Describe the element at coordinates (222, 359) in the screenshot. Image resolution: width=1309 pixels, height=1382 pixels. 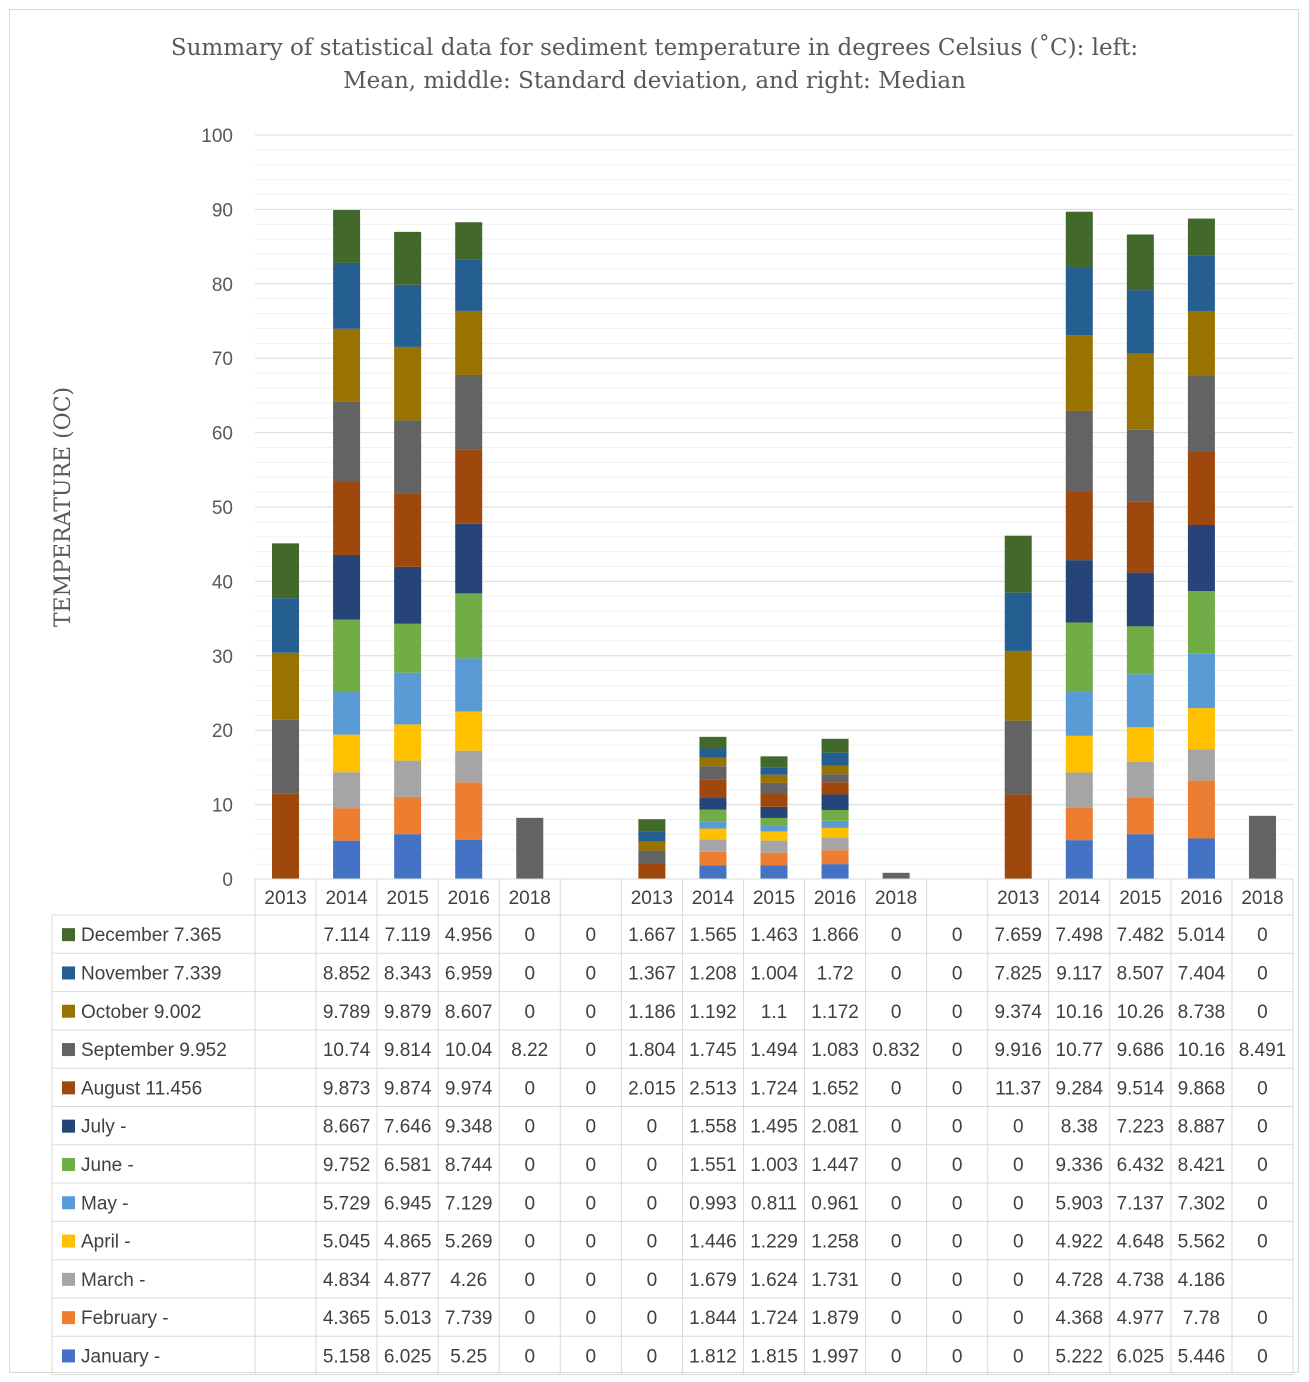
I see `y-tick-label: 70` at that location.